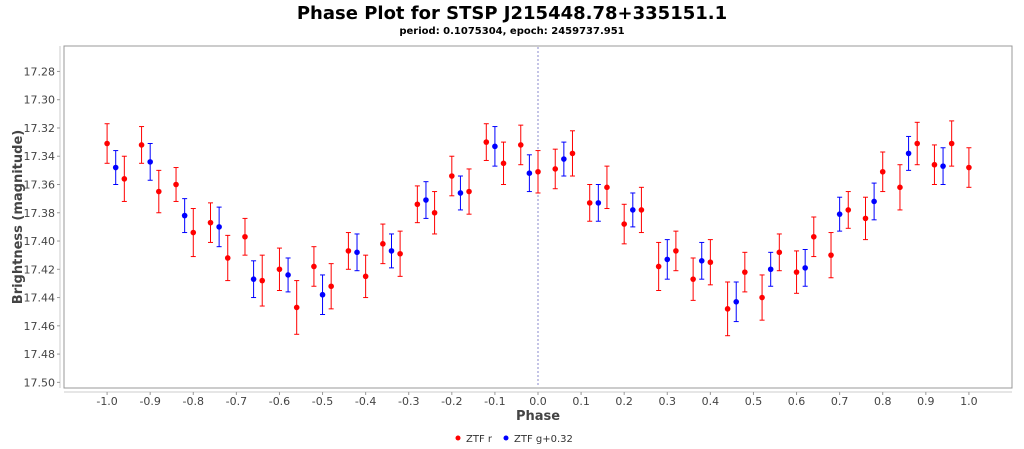 This screenshot has width=1024, height=449. Describe the element at coordinates (40, 354) in the screenshot. I see `y-tick-label: 17.48` at that location.